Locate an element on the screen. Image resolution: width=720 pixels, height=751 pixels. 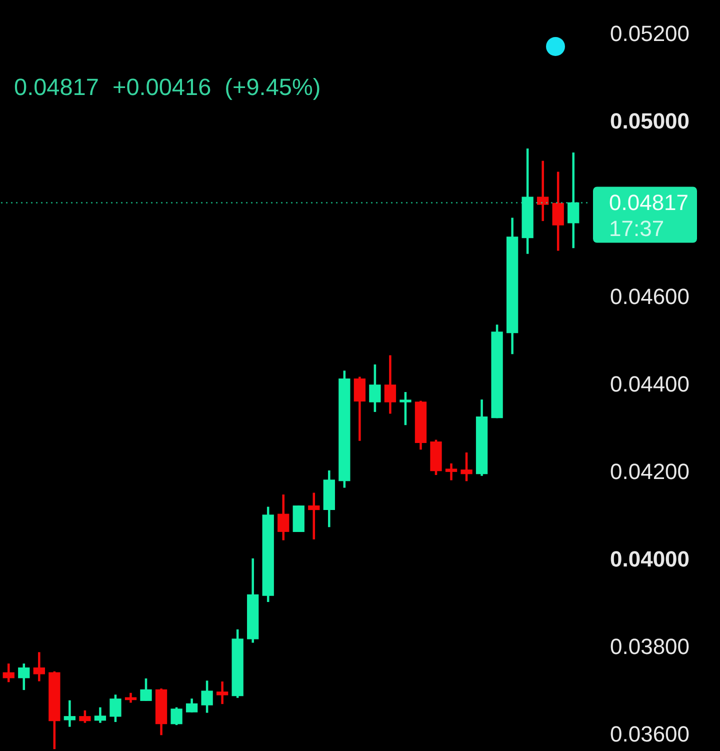
y-tick-label: 0.04400 is located at coordinates (650, 383).